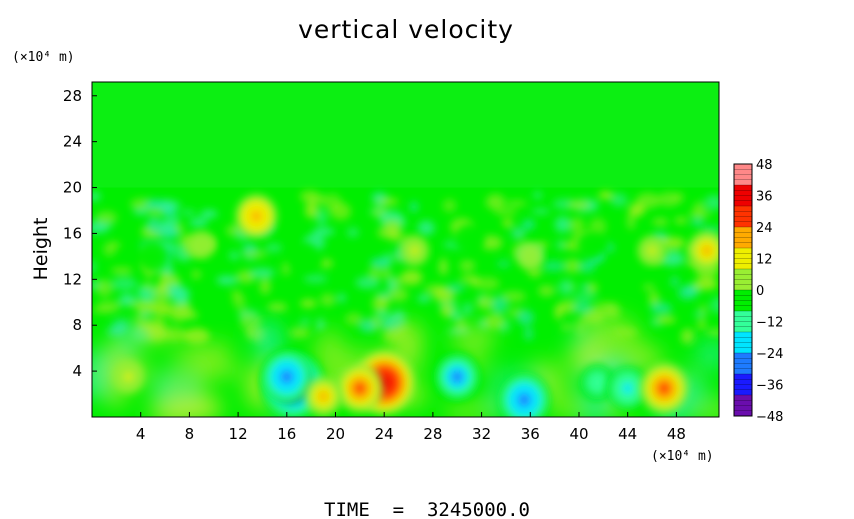 This screenshot has height=519, width=854. What do you see at coordinates (432, 434) in the screenshot?
I see `x-tick-label: 28` at bounding box center [432, 434].